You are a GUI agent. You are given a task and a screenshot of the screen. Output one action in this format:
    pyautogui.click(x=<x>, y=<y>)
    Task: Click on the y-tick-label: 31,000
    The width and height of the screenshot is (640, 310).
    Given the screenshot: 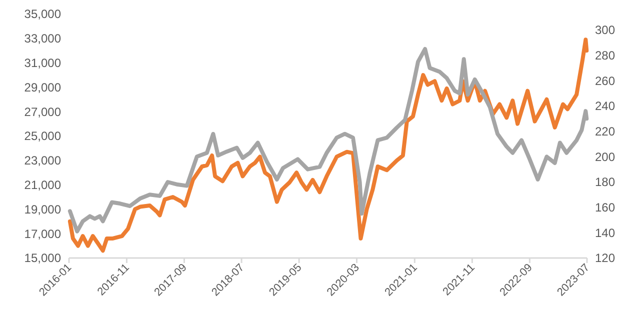 What is the action you would take?
    pyautogui.click(x=43, y=63)
    